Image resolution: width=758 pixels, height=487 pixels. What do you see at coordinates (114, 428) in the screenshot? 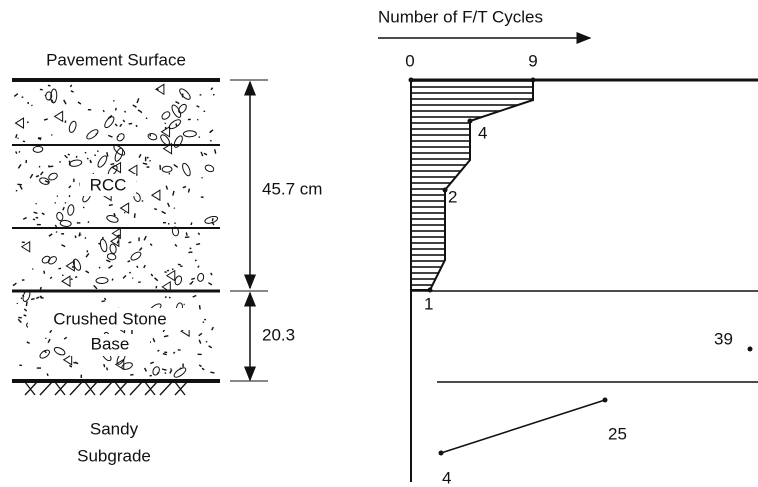
I see `subgrade-label: Sandy` at bounding box center [114, 428].